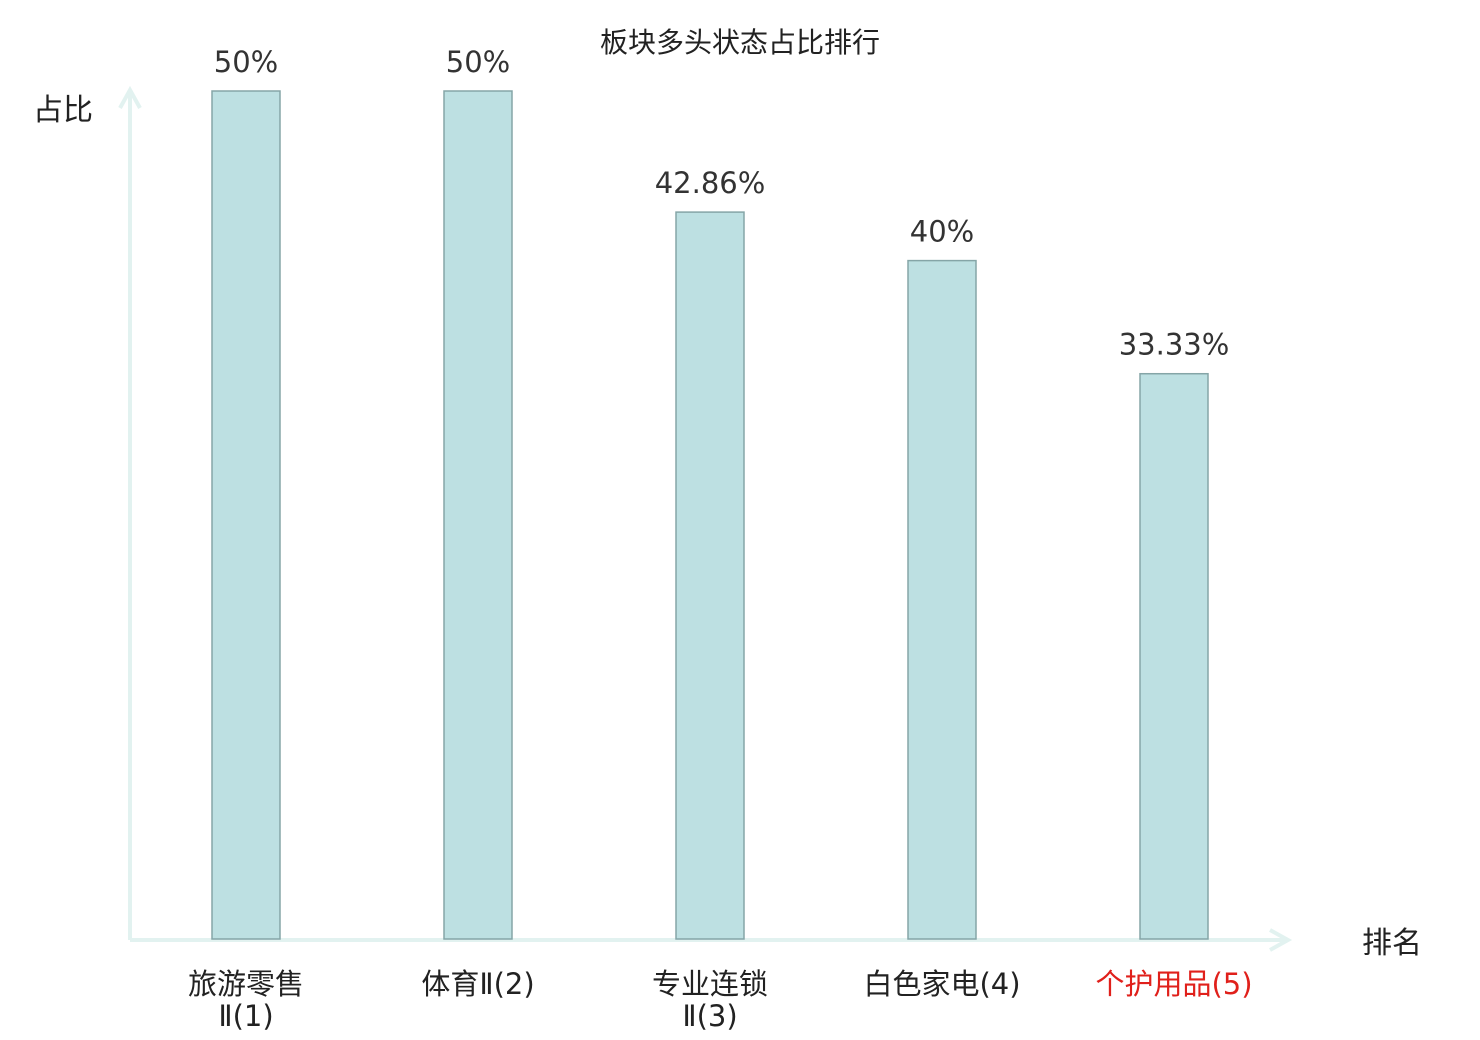 This screenshot has height=1040, width=1480. I want to click on x-tick-label-2-line-1: 体育Ⅱ(2), so click(477, 984).